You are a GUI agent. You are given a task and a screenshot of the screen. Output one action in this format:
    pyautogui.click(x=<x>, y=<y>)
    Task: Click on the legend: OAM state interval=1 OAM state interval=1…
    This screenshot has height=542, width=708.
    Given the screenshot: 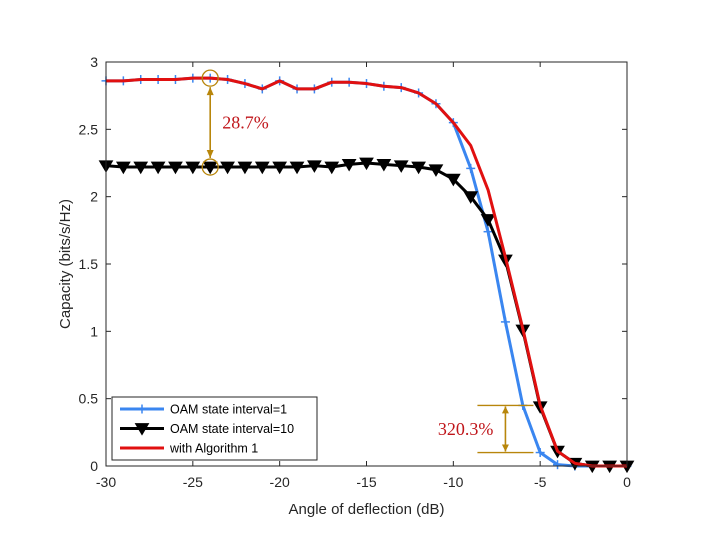 What is the action you would take?
    pyautogui.click(x=214, y=428)
    